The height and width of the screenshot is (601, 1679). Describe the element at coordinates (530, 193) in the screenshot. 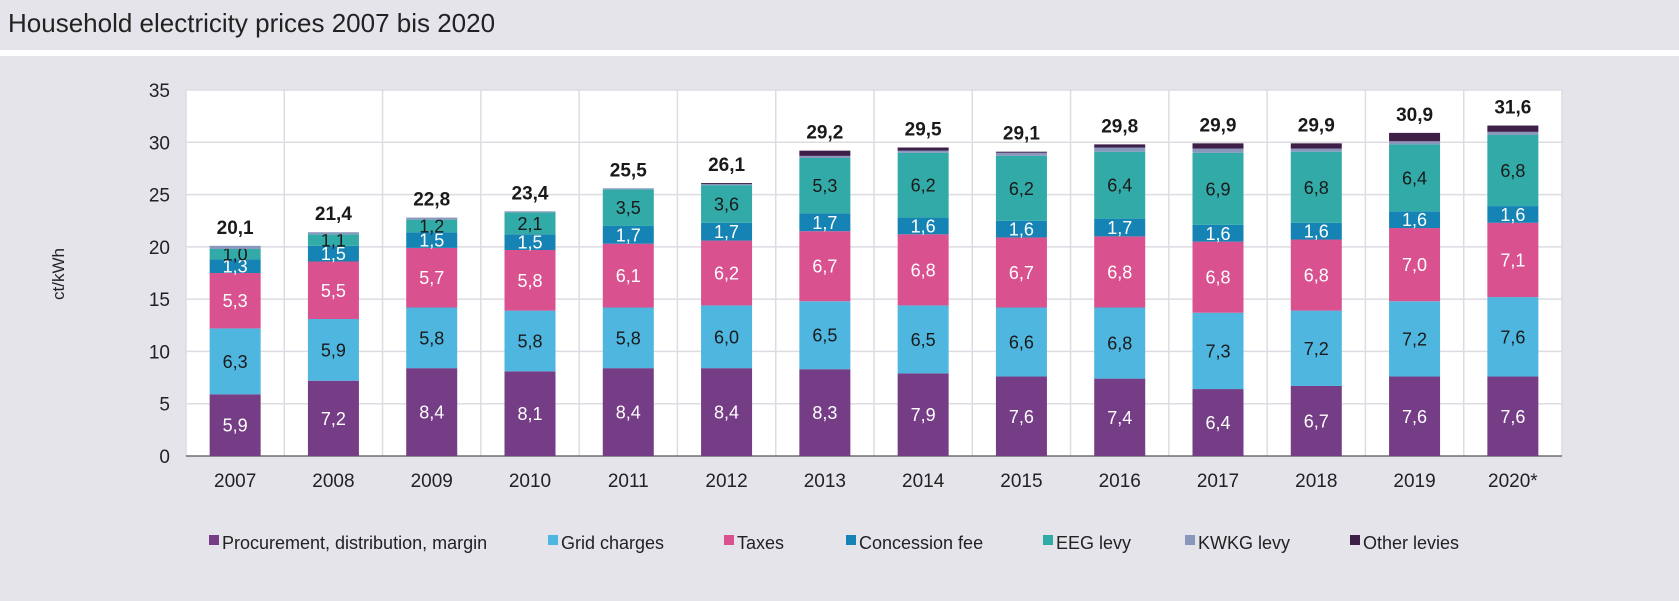

I see `total-label: 23,4` at that location.